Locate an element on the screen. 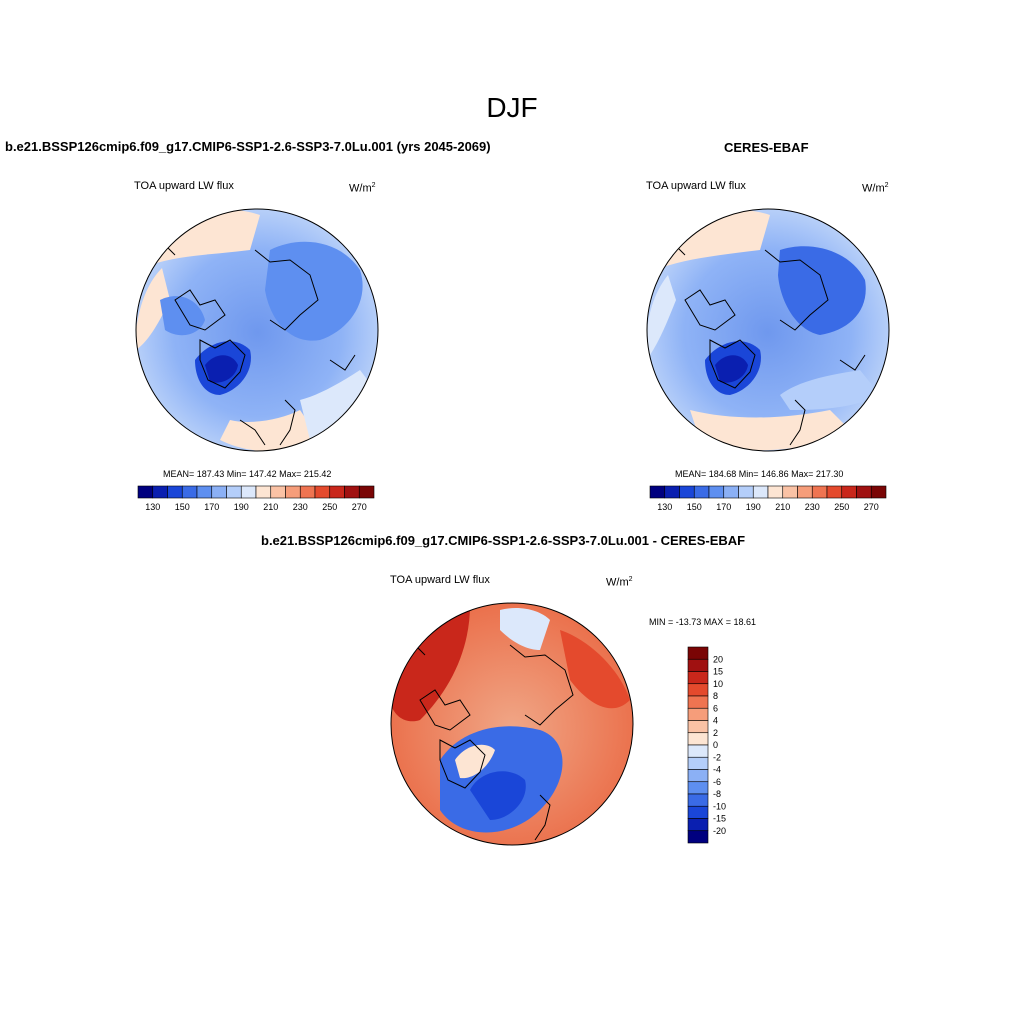 The width and height of the screenshot is (1024, 1024). colorbar-tick-label: -10 is located at coordinates (719, 806).